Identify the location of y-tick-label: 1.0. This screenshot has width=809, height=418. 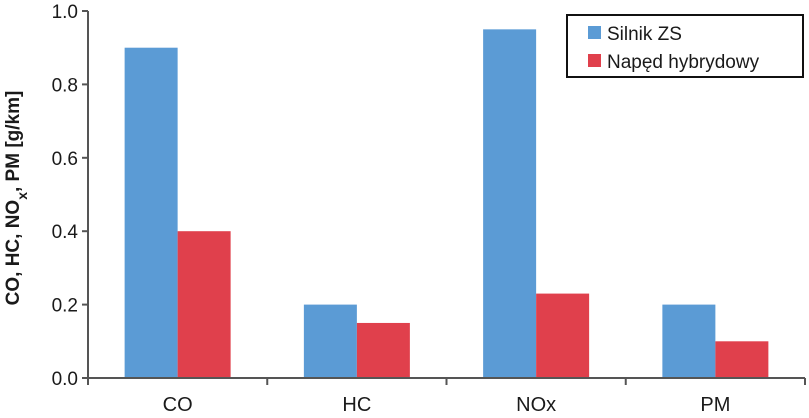
(65, 12).